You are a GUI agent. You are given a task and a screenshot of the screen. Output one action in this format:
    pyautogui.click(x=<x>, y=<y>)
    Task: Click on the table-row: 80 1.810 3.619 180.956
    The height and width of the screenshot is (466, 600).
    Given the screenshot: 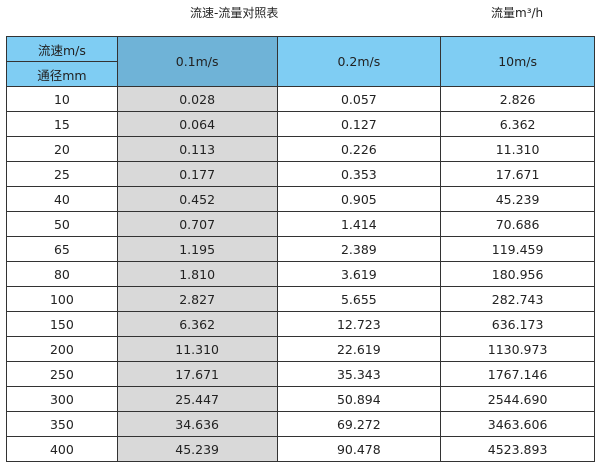 What is the action you would take?
    pyautogui.click(x=300, y=274)
    